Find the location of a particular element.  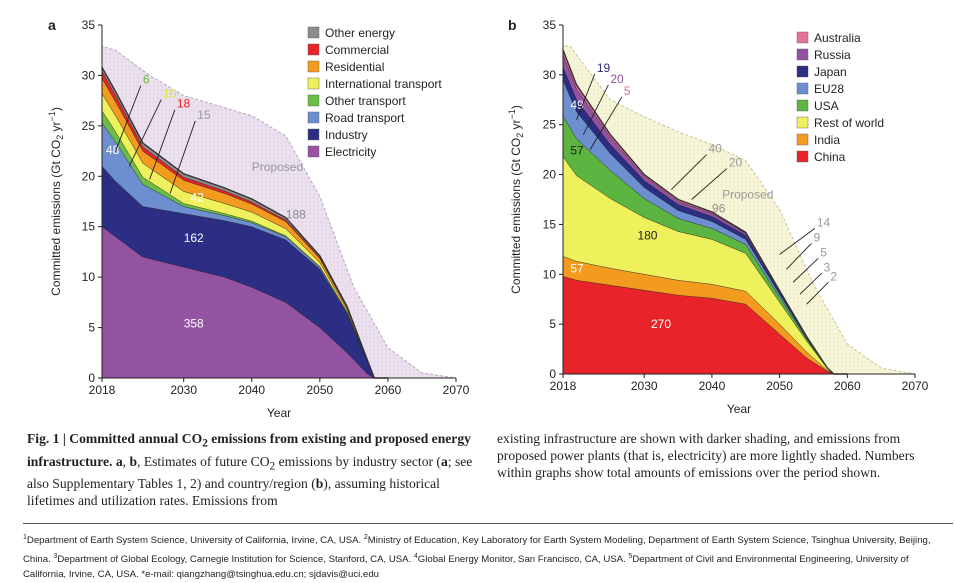

legend-item: Road transport is located at coordinates (356, 118).